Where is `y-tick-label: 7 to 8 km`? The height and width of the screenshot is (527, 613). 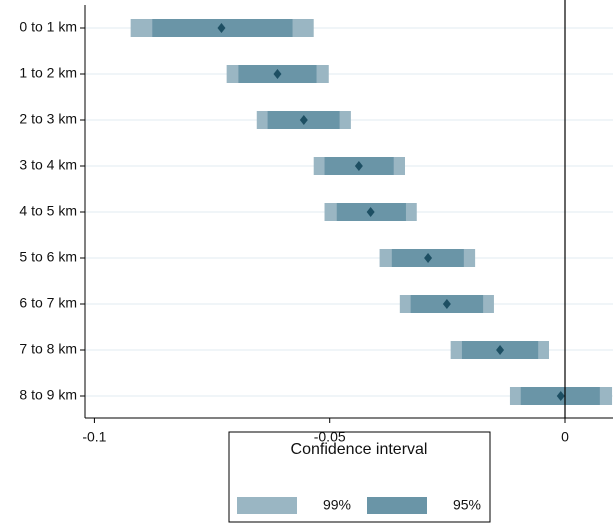 y-tick-label: 7 to 8 km is located at coordinates (48, 349).